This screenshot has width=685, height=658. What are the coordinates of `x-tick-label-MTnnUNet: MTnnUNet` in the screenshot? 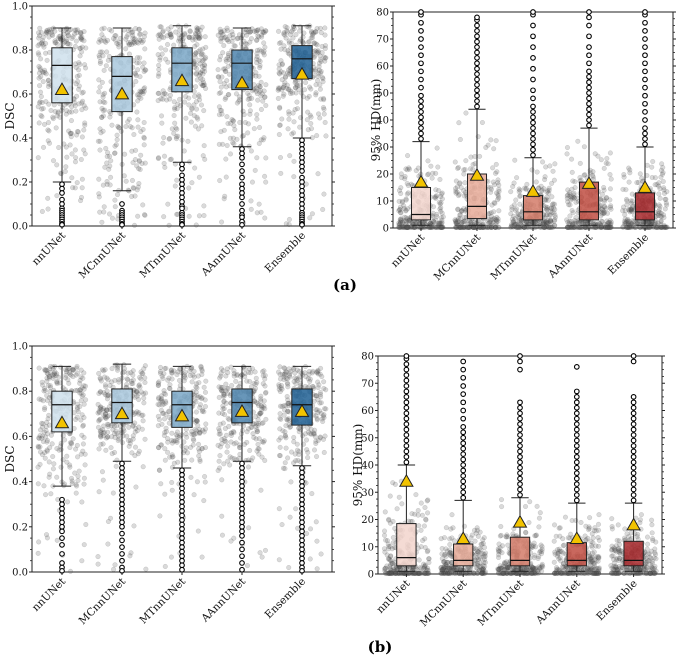 It's located at (162, 254).